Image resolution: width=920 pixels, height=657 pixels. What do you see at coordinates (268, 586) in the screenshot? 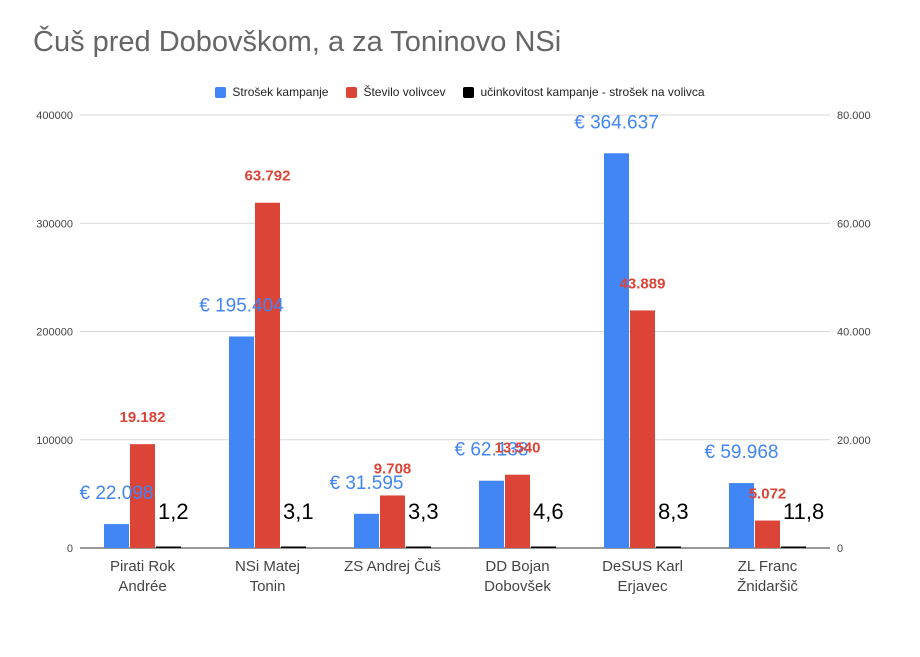
I see `category-label: Tonin` at bounding box center [268, 586].